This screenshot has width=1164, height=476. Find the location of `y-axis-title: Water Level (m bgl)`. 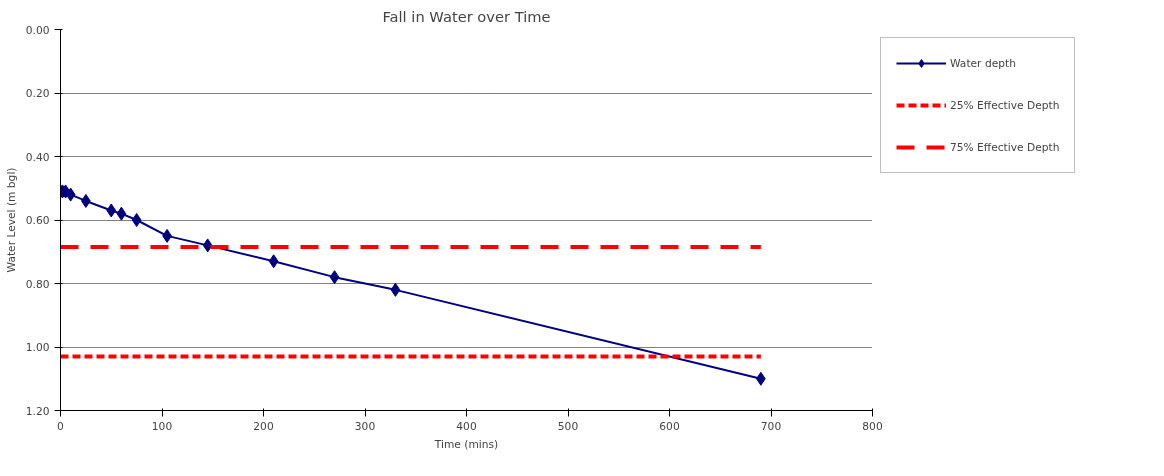

y-axis-title: Water Level (m bgl) is located at coordinates (11, 220).